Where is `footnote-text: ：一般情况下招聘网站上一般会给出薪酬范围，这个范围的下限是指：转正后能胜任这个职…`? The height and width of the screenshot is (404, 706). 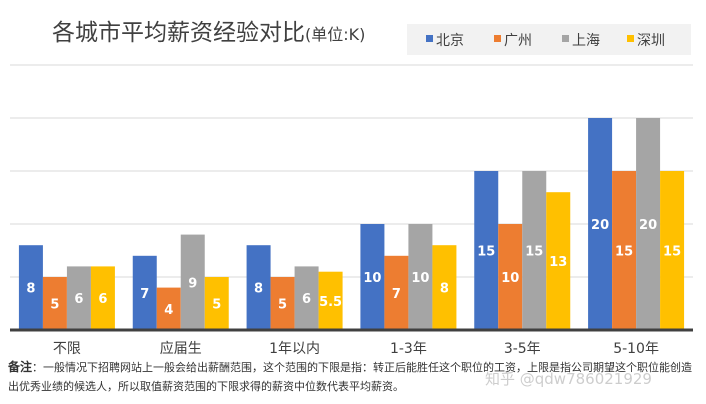
footnote-text: ：一般情况下招聘网站上一般会给出薪酬范围，这个范围的下限是指：转正后能胜任这个职… is located at coordinates (350, 377).